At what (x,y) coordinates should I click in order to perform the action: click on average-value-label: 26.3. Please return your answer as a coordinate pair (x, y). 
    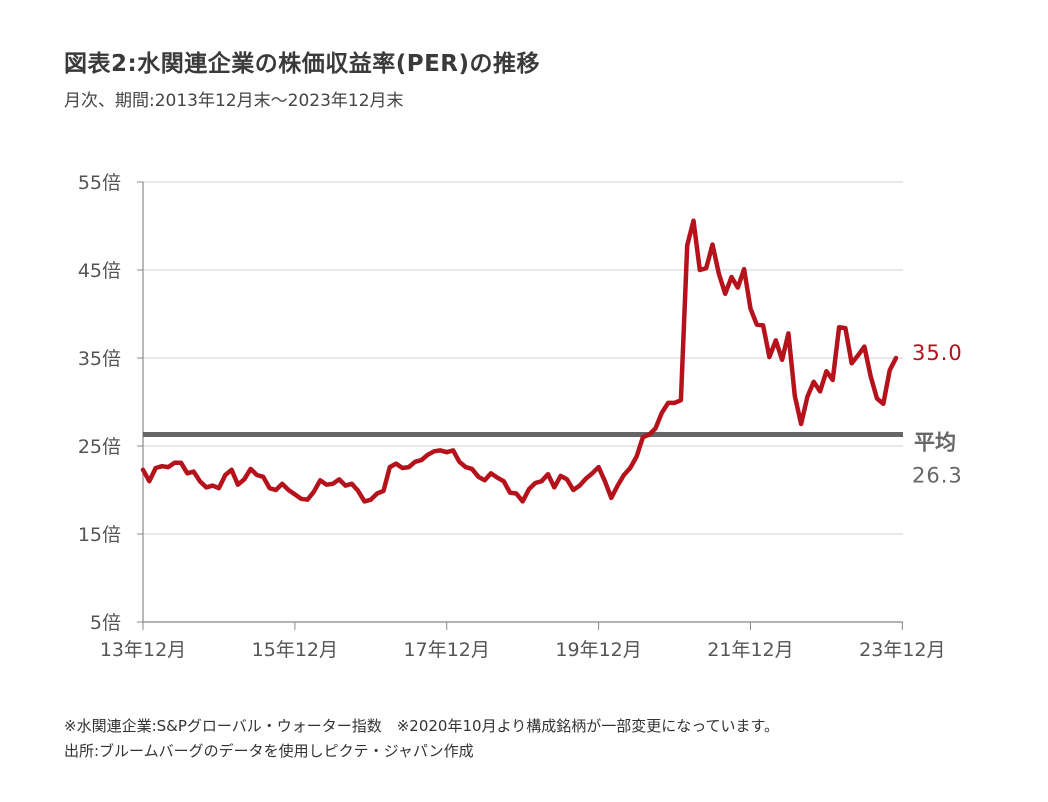
    Looking at the image, I should click on (937, 476).